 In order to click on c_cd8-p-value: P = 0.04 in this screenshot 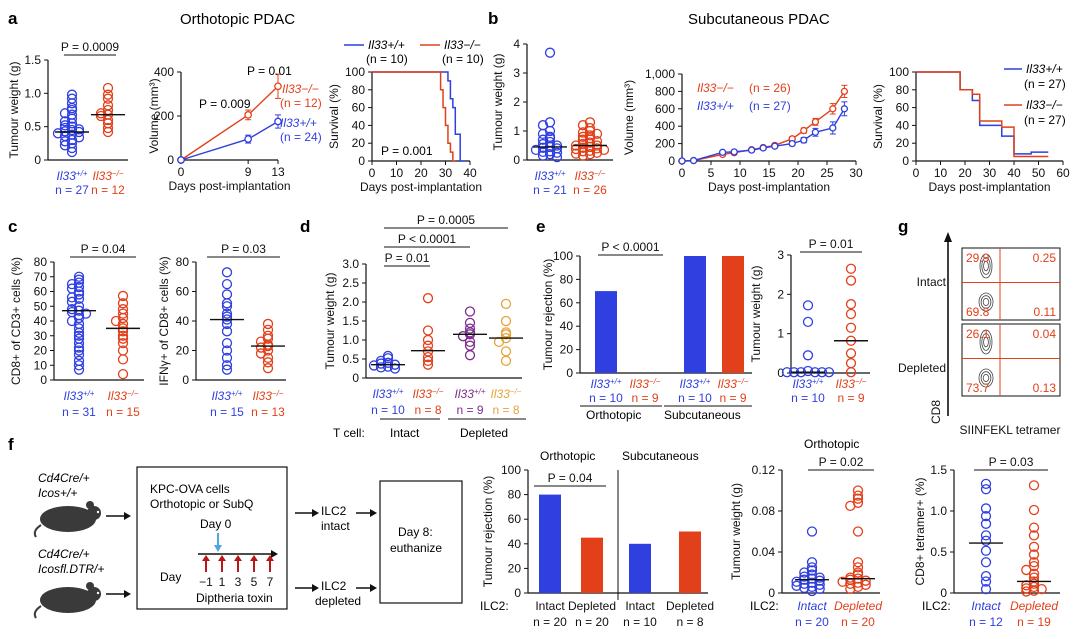, I will do `click(103, 249)`.